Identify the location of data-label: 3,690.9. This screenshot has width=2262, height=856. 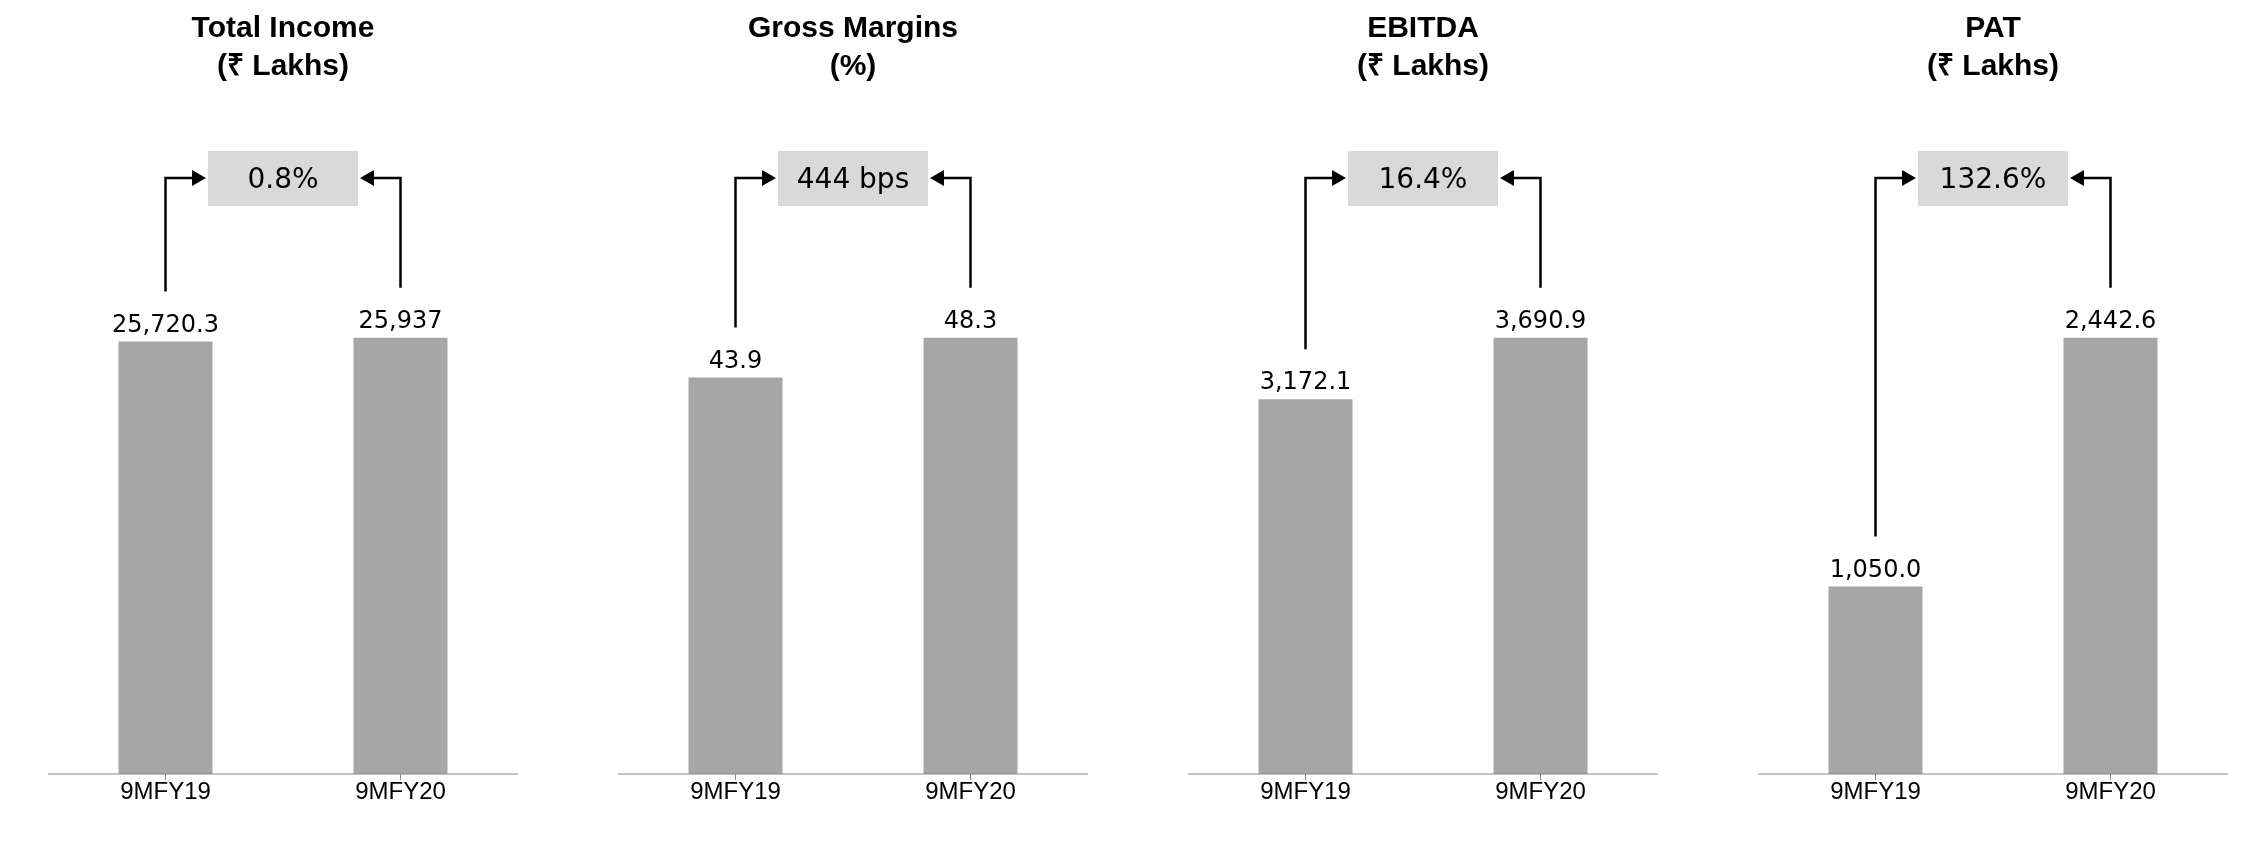
(1540, 319).